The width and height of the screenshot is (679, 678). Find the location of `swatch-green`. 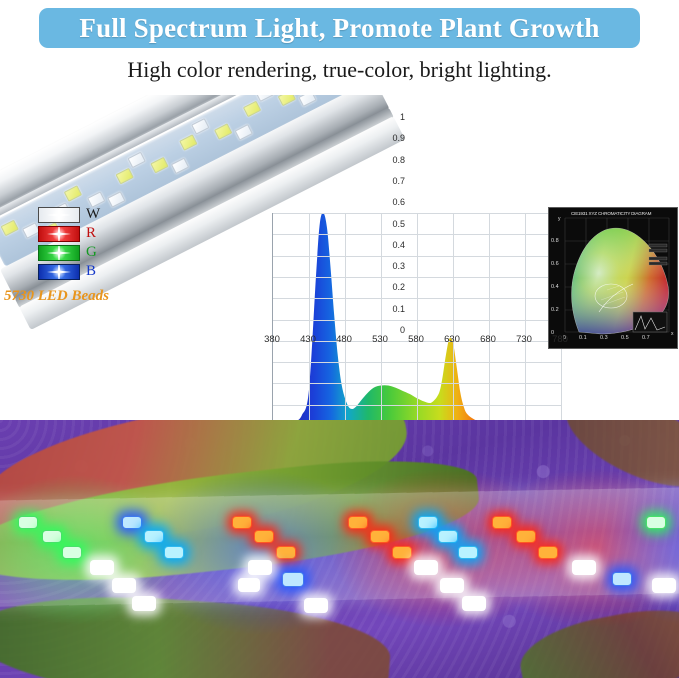

swatch-green is located at coordinates (59, 252).